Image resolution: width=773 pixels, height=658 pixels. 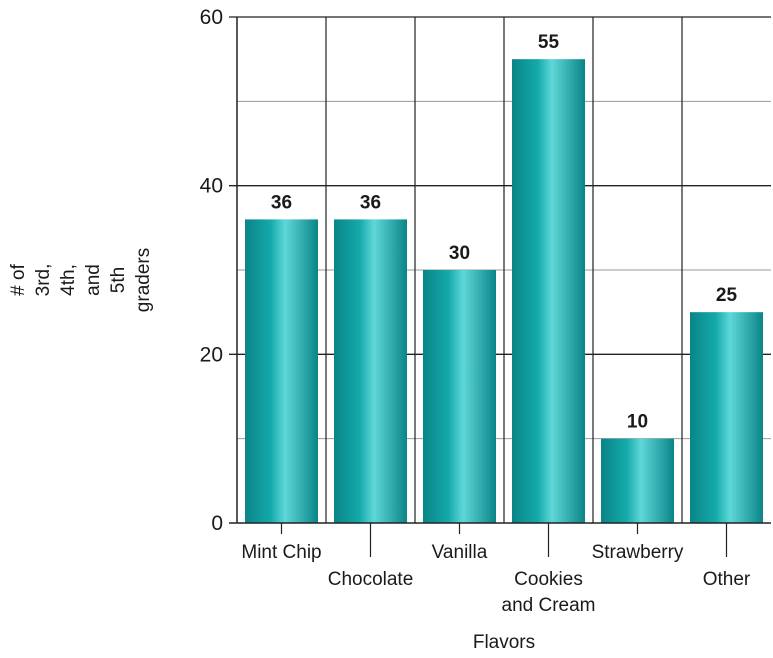 What do you see at coordinates (549, 592) in the screenshot?
I see `x-tick-label: Cookies and Cream` at bounding box center [549, 592].